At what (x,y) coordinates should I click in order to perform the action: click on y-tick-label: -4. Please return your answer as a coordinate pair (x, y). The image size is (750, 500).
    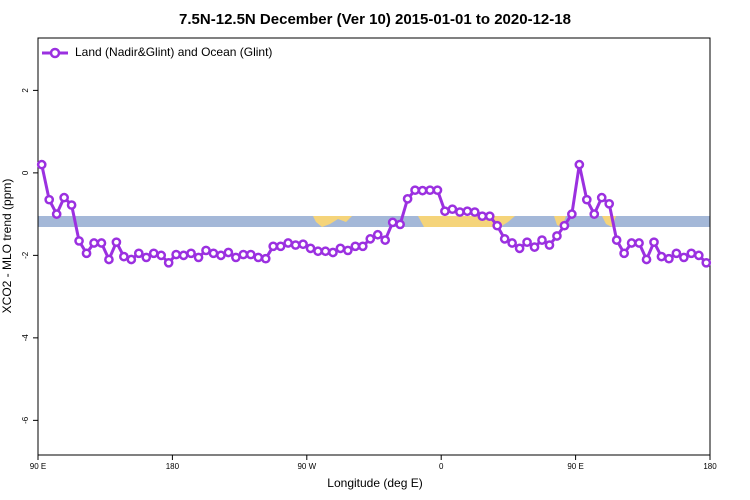
    Looking at the image, I should click on (25, 338).